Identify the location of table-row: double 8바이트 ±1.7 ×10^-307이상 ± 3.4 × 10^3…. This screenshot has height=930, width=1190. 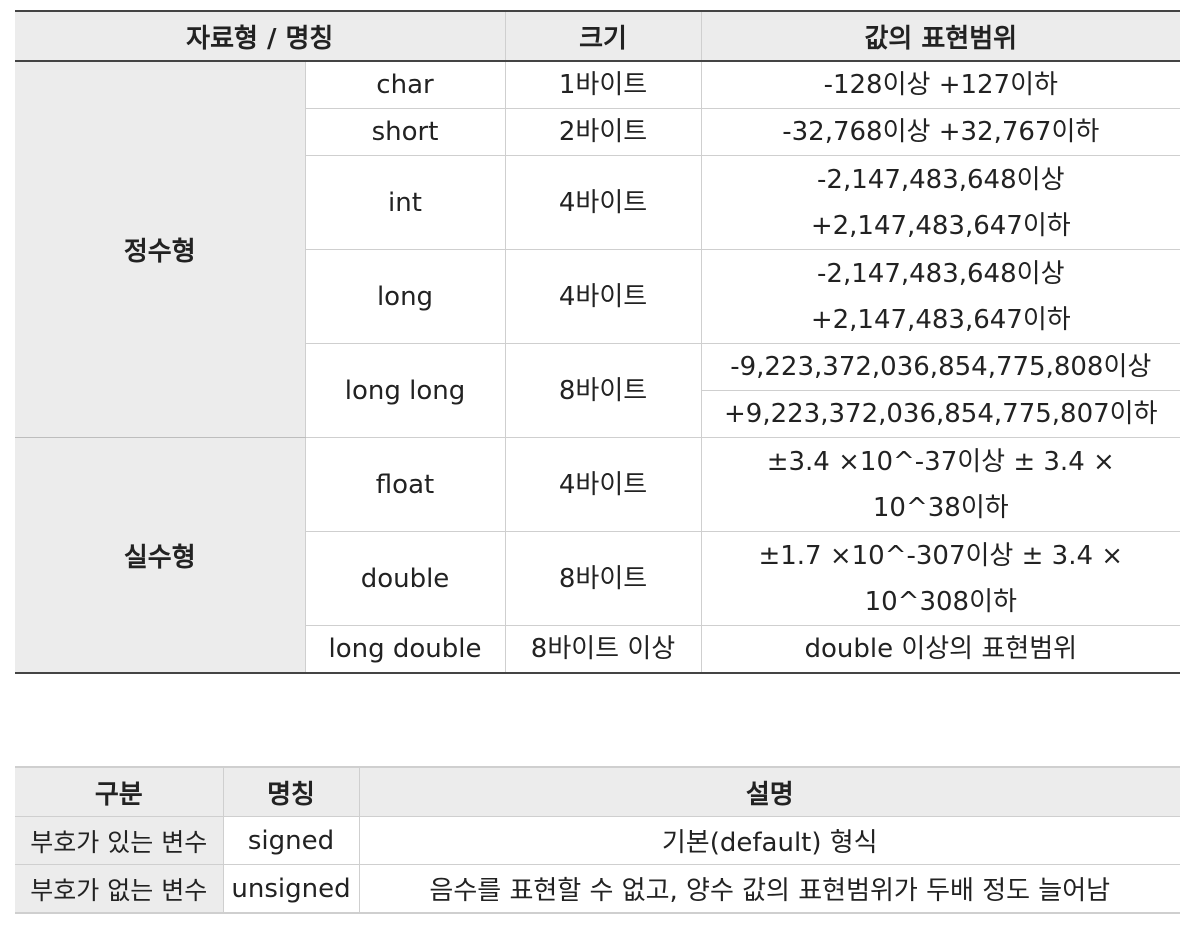
(598, 578).